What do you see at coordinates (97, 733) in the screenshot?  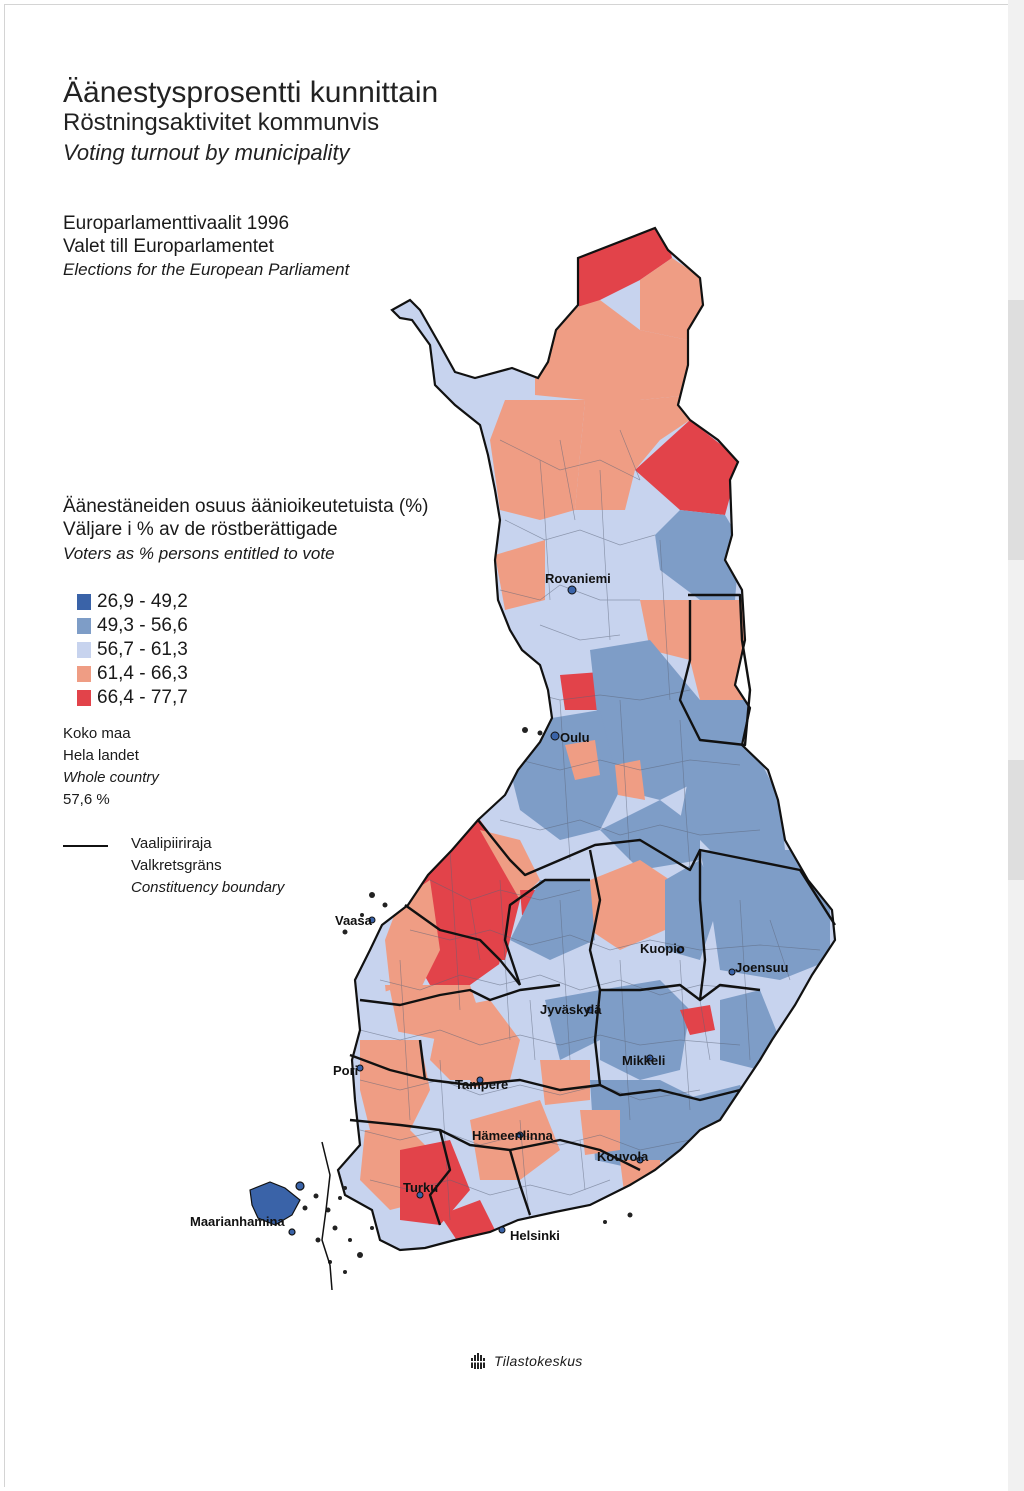 I see `whole-country-fi: Koko maa` at bounding box center [97, 733].